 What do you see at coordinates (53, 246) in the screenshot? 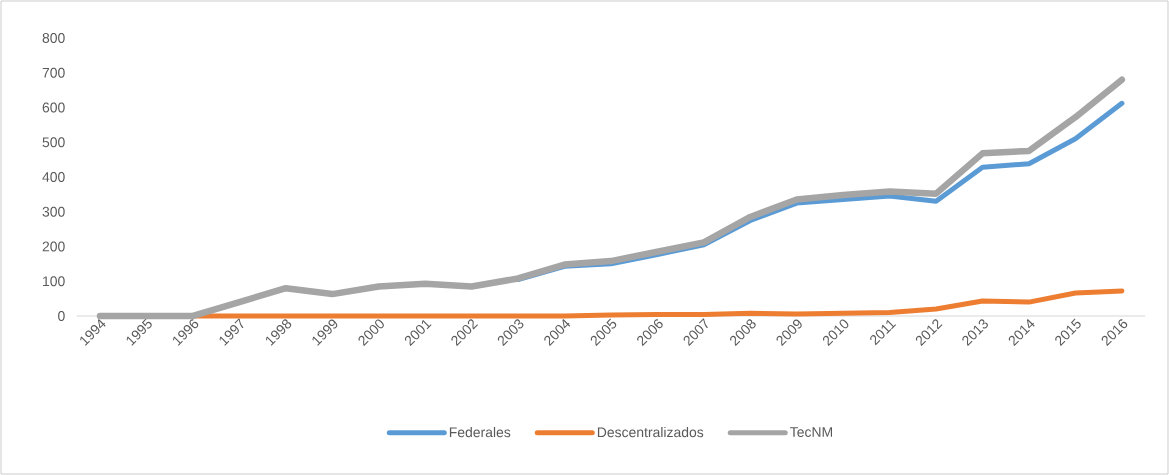
I see `y-tick-label: 200` at bounding box center [53, 246].